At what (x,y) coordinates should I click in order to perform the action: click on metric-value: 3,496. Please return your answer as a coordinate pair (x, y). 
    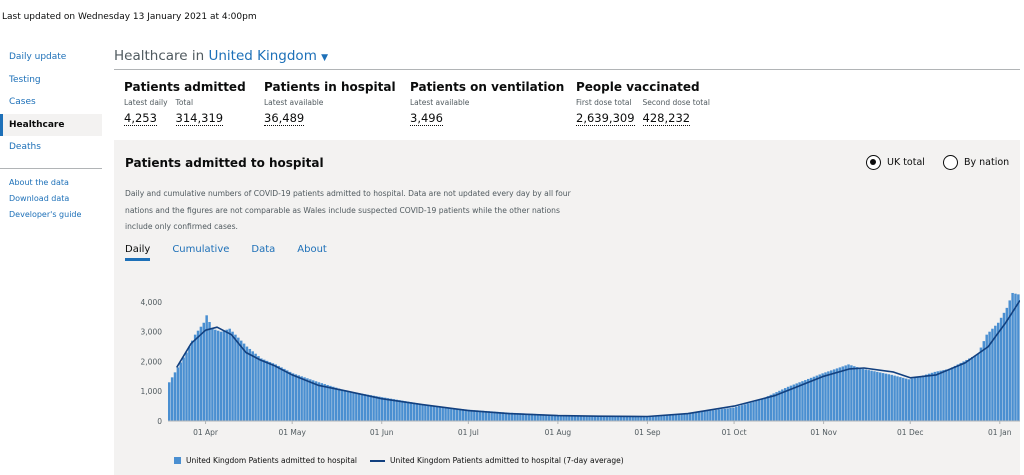
    Looking at the image, I should click on (426, 118).